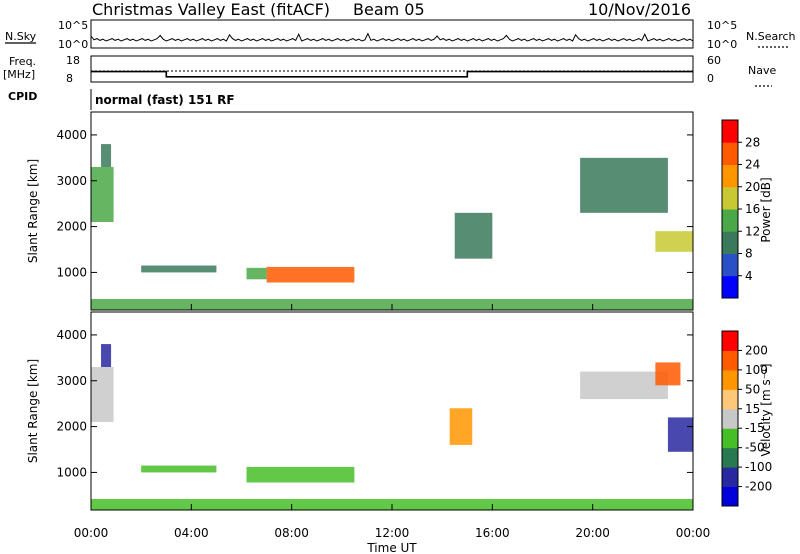 The image size is (800, 554). What do you see at coordinates (752, 389) in the screenshot?
I see `colorbar-tick-label: 50` at bounding box center [752, 389].